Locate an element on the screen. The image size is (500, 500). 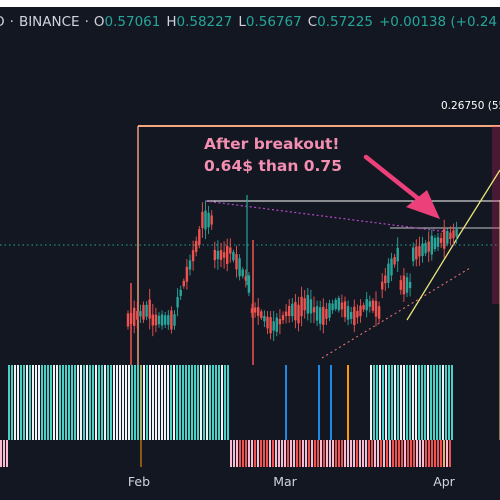
close-label: C is located at coordinates (312, 22).